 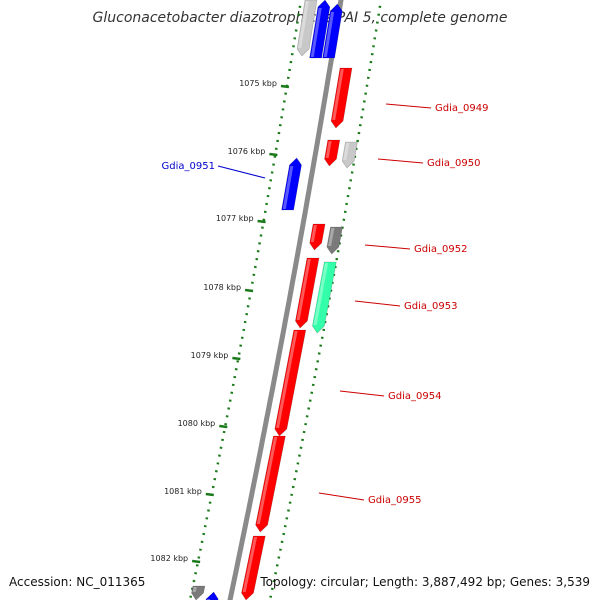 I want to click on gene-arrow-gdia-0951-shine, so click(x=288, y=187).